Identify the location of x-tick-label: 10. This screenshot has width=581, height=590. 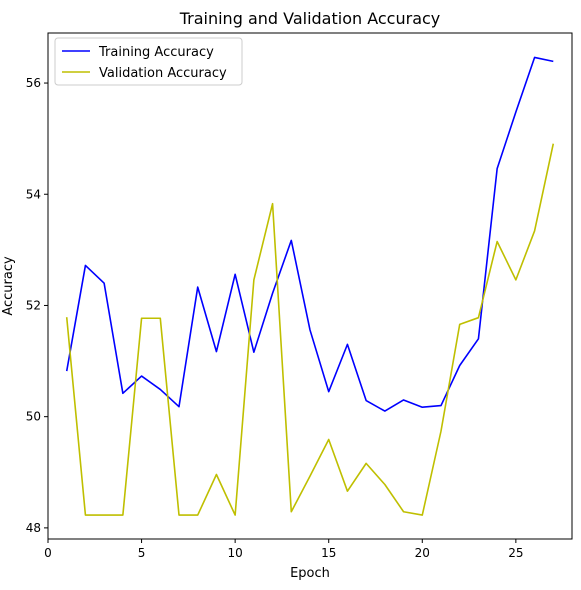
(235, 553).